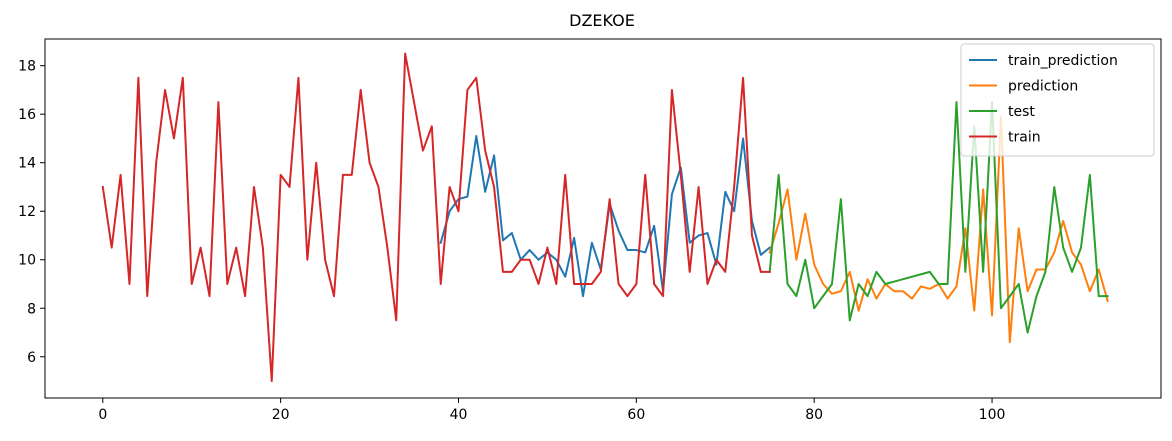 The width and height of the screenshot is (1172, 441). What do you see at coordinates (27, 261) in the screenshot?
I see `y-tick-label: 10` at bounding box center [27, 261].